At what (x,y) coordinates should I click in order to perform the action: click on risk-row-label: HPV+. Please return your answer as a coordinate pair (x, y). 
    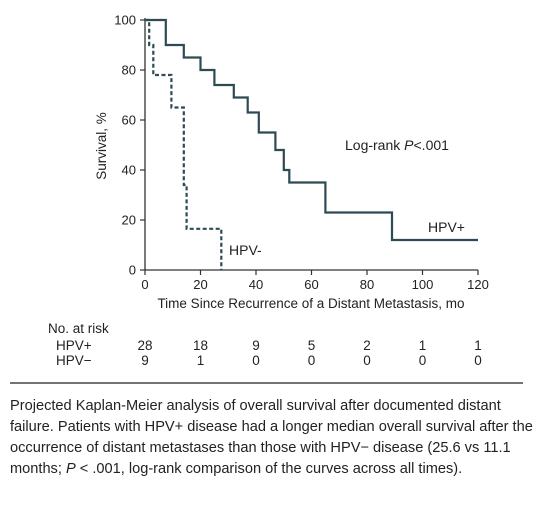
    Looking at the image, I should click on (74, 345).